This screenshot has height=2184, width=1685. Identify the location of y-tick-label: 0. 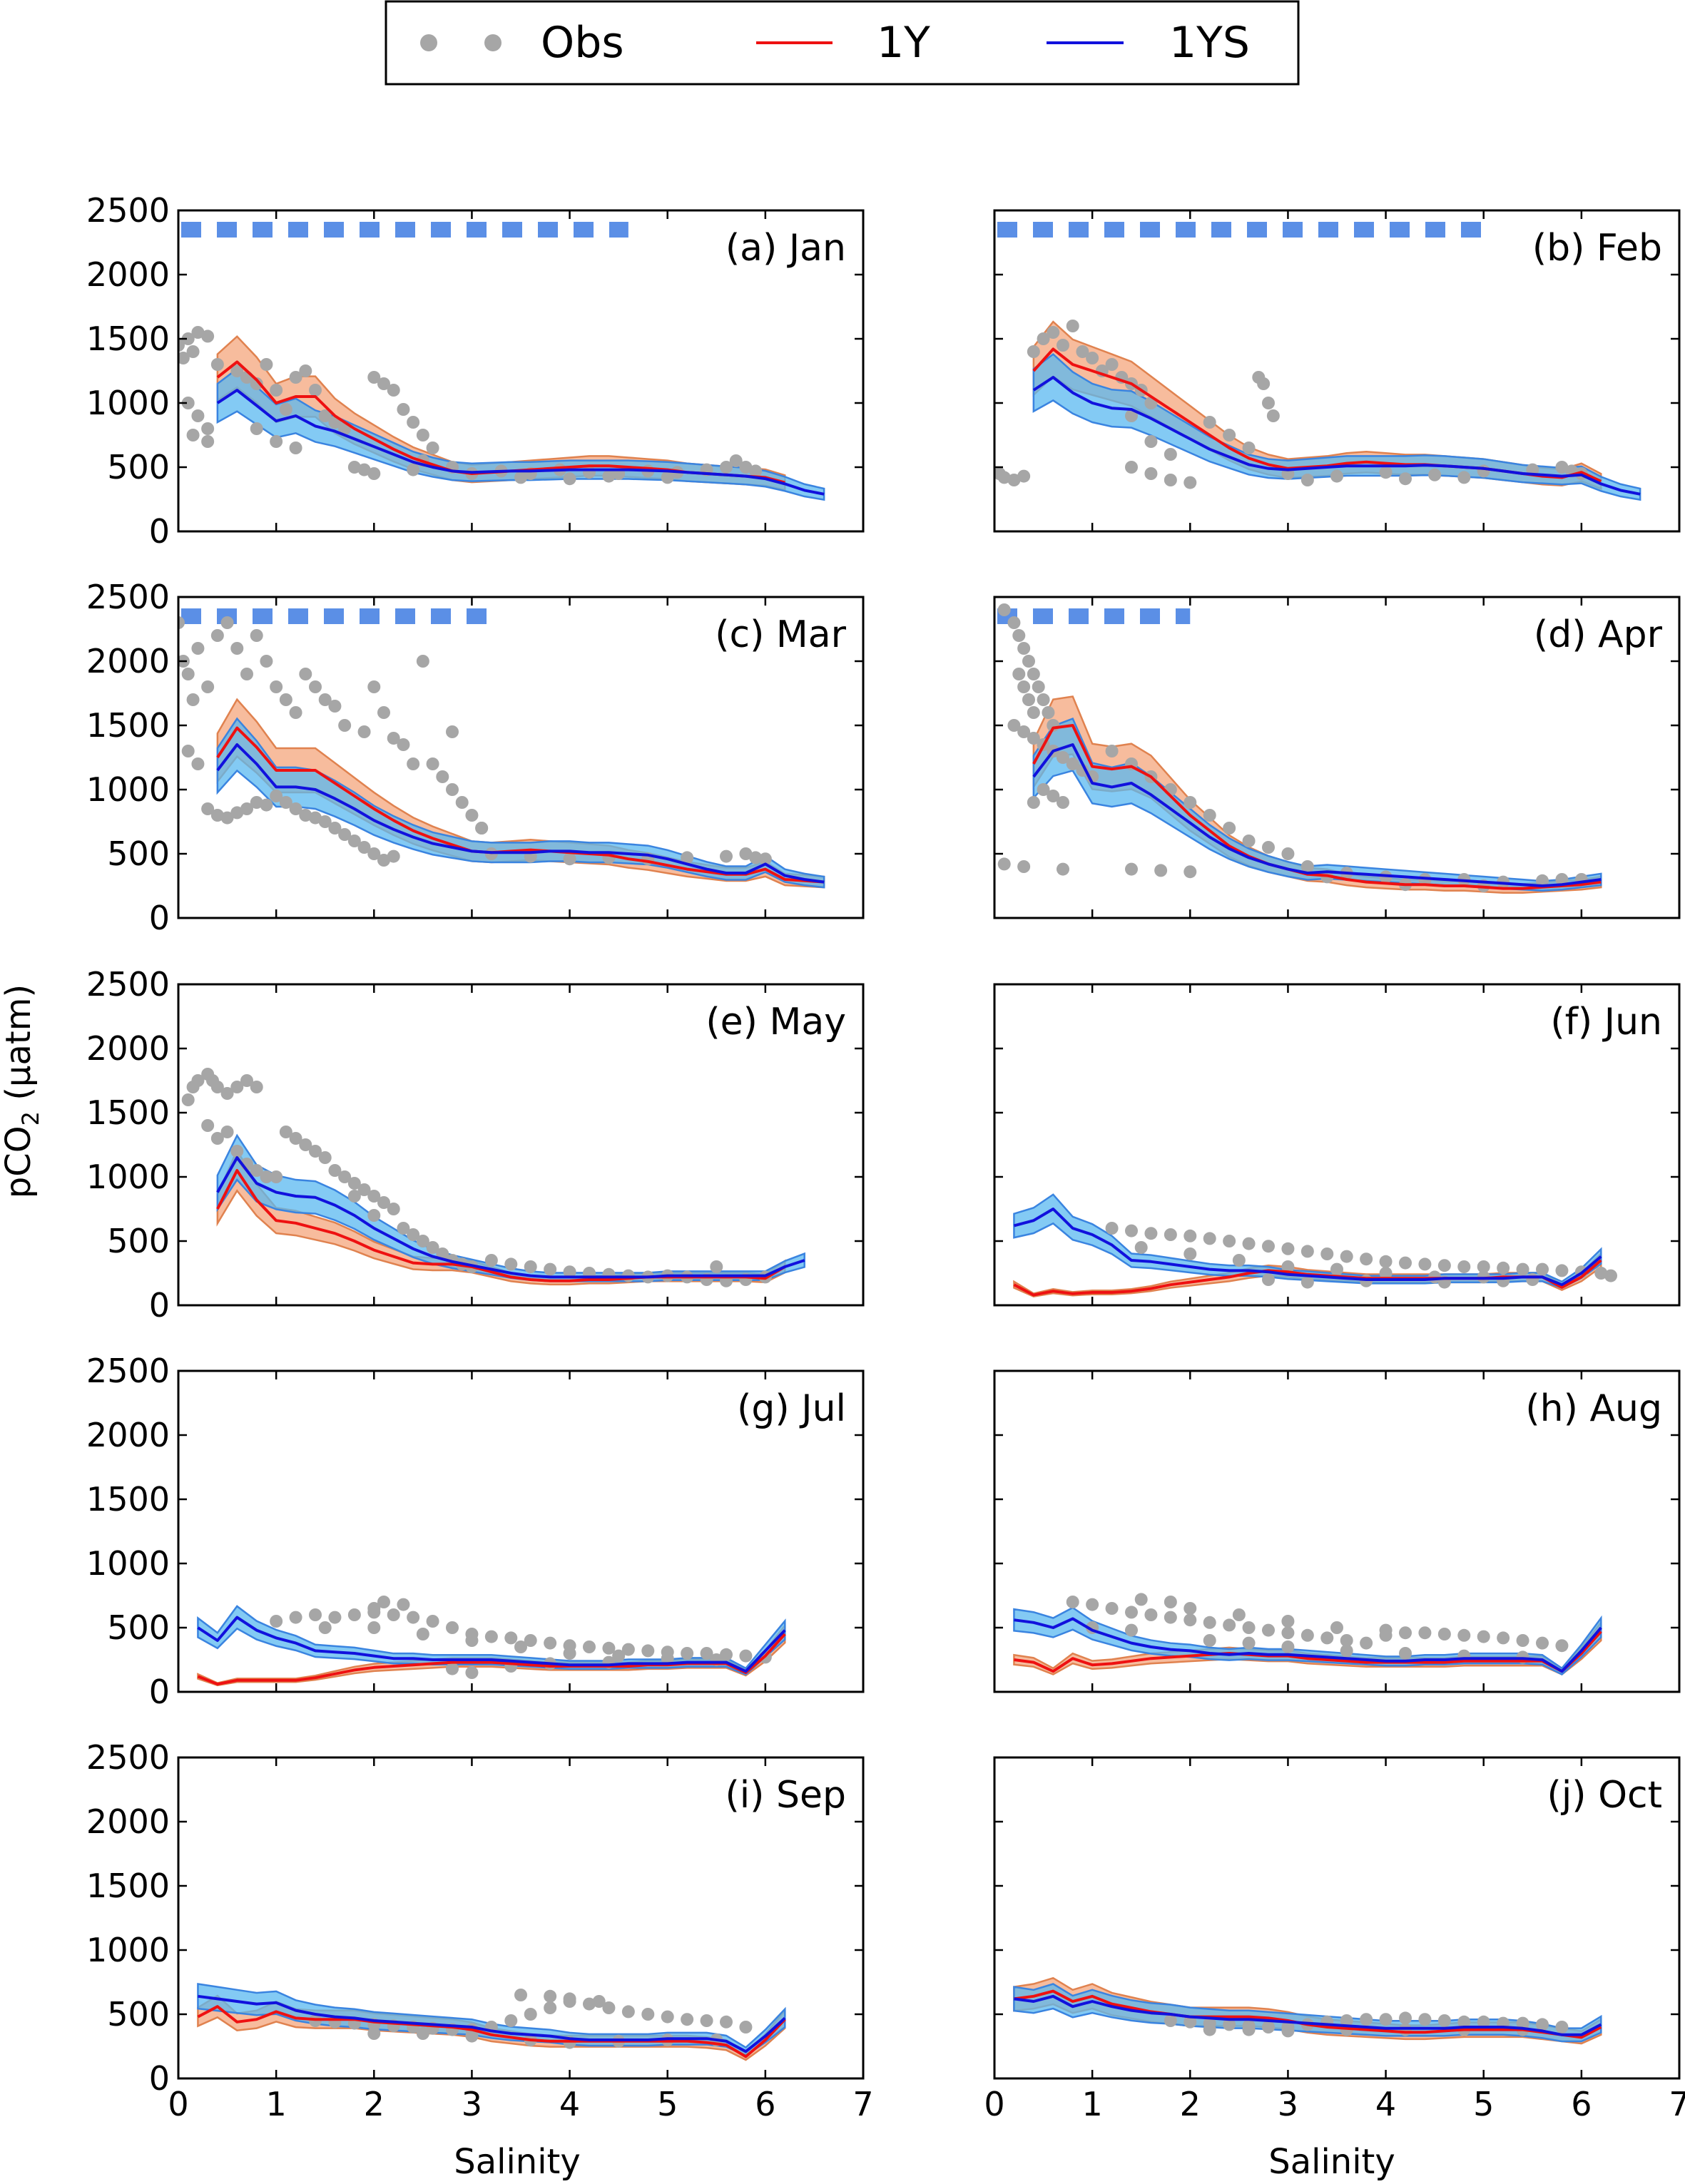
(159, 2078).